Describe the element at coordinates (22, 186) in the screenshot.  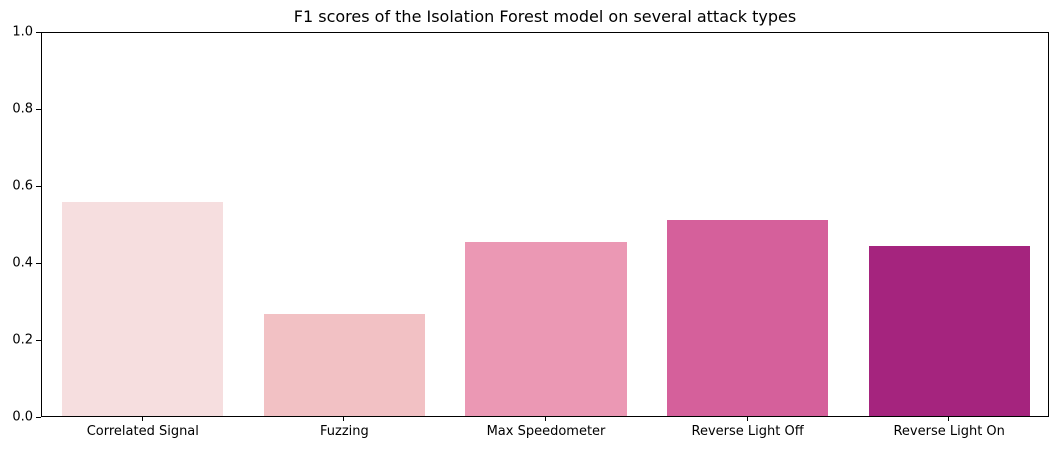
I see `y-tick-label: 0.6` at that location.